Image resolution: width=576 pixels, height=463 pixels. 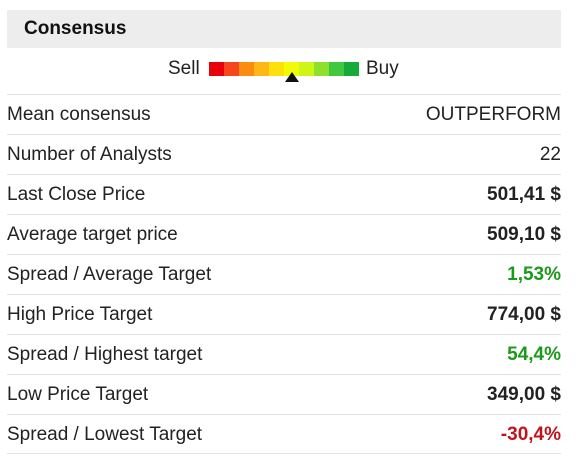 What do you see at coordinates (534, 274) in the screenshot?
I see `row-value: 1,53%` at bounding box center [534, 274].